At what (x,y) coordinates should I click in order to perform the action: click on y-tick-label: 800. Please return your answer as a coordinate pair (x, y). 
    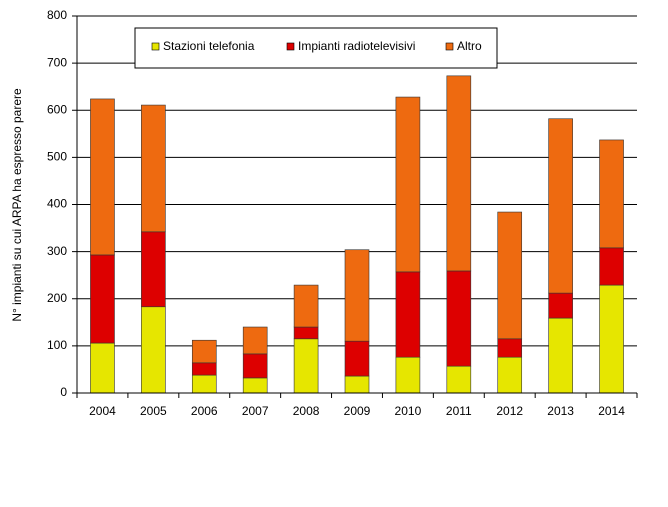
    Looking at the image, I should click on (57, 15).